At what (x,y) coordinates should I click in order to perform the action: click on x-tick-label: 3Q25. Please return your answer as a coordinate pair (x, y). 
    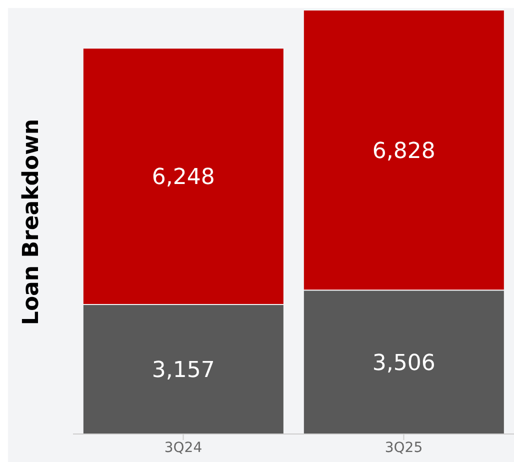
    Looking at the image, I should click on (403, 448).